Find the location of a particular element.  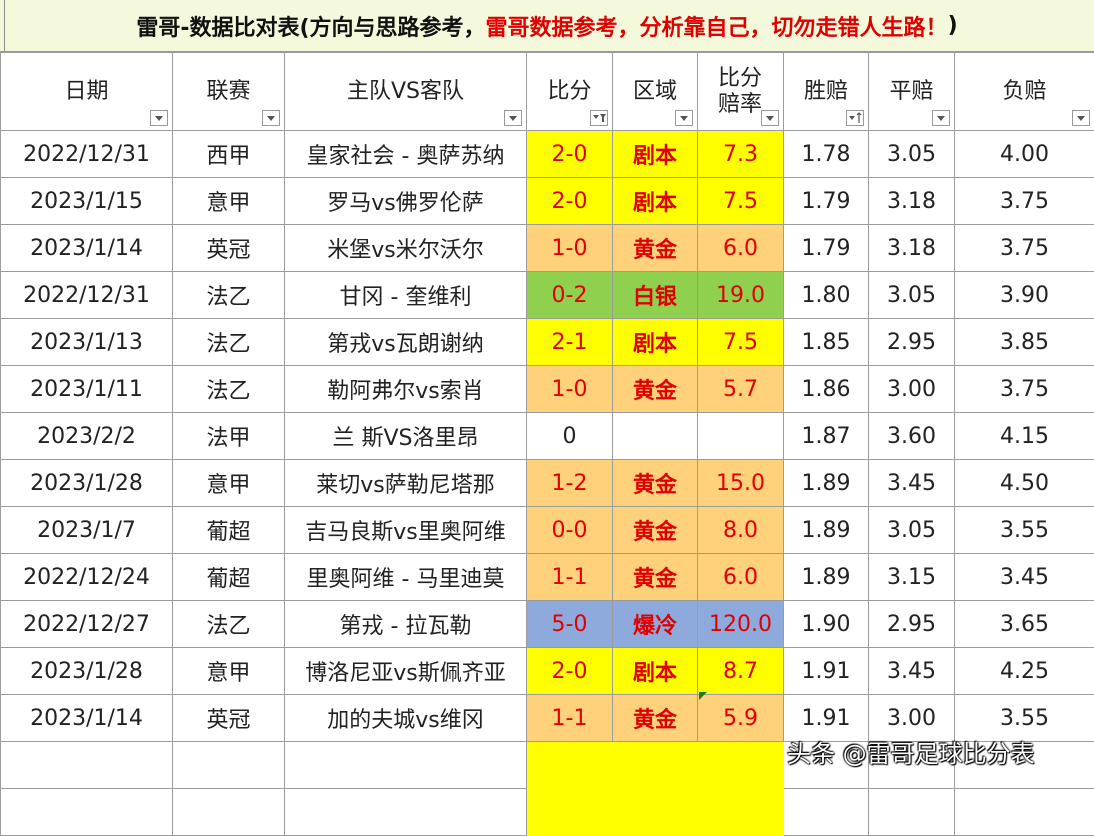

draw-odds-cell: 3.00 is located at coordinates (912, 389).